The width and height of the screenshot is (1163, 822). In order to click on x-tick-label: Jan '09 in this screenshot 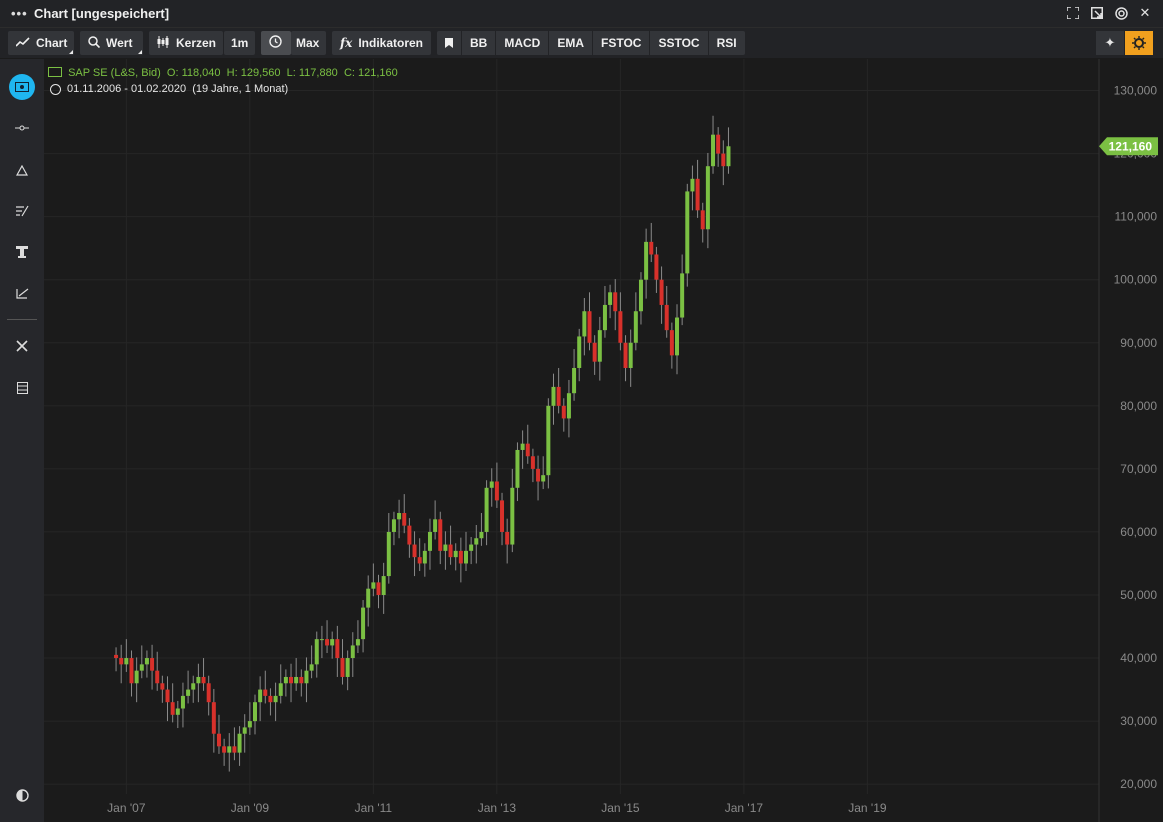, I will do `click(250, 808)`.